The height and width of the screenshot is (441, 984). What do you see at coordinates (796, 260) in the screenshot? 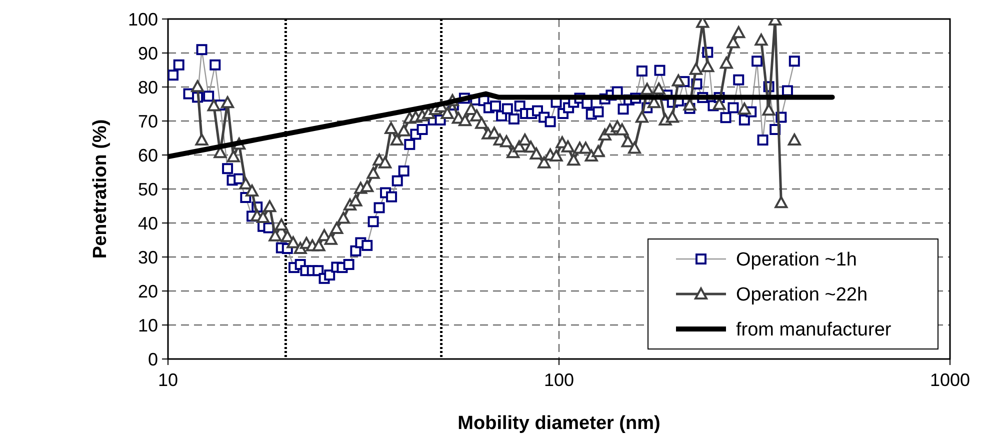
I see `legend-label: Operation ~1h` at bounding box center [796, 260].